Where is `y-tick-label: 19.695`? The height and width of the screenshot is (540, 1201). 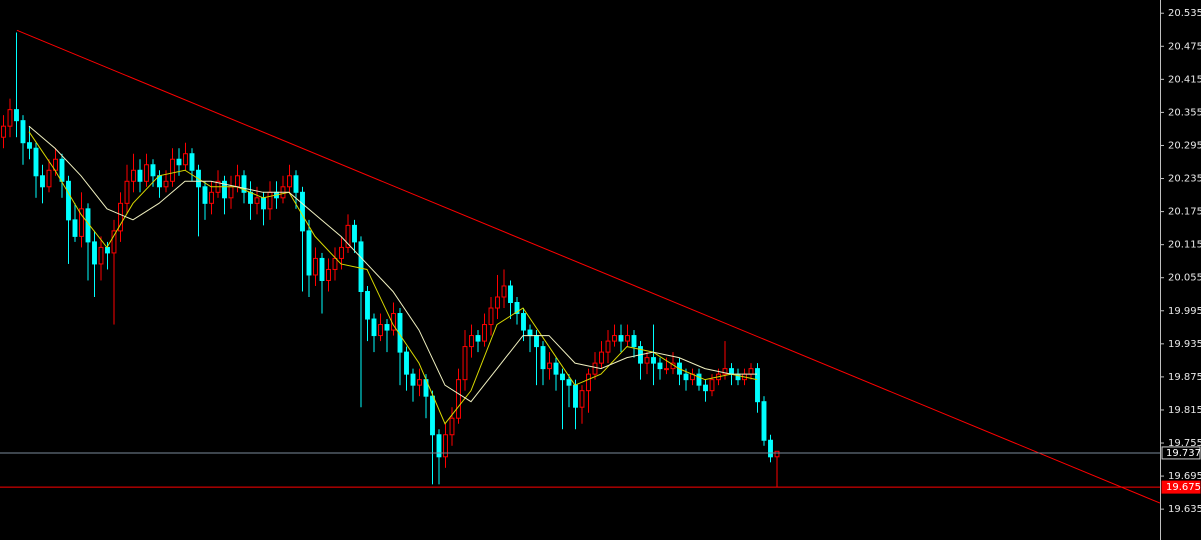
y-tick-label: 19.695 is located at coordinates (1184, 476).